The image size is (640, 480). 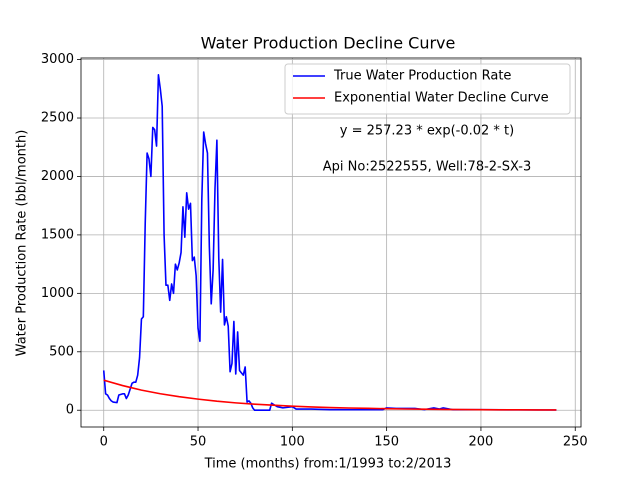 I want to click on x-tick-label: 200, so click(x=481, y=442).